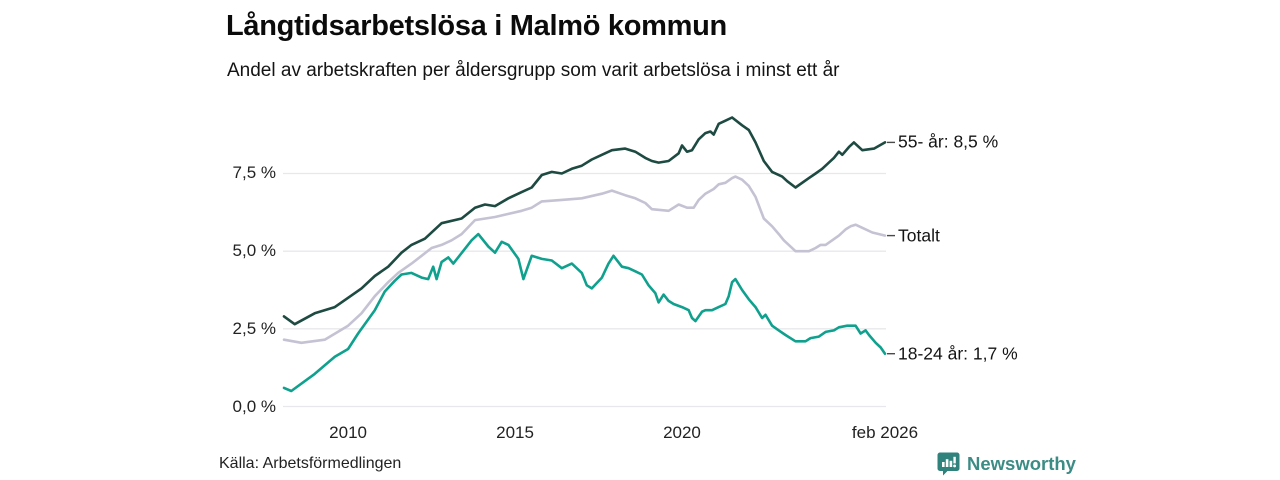 This screenshot has height=480, width=1280. What do you see at coordinates (348, 432) in the screenshot?
I see `x-tick-label: 2010` at bounding box center [348, 432].